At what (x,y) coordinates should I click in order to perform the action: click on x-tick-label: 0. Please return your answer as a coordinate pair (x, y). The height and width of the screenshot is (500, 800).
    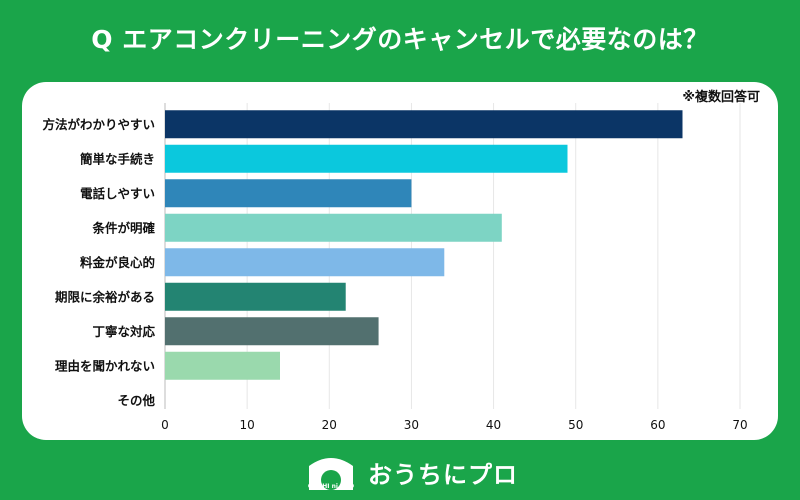
    Looking at the image, I should click on (165, 425).